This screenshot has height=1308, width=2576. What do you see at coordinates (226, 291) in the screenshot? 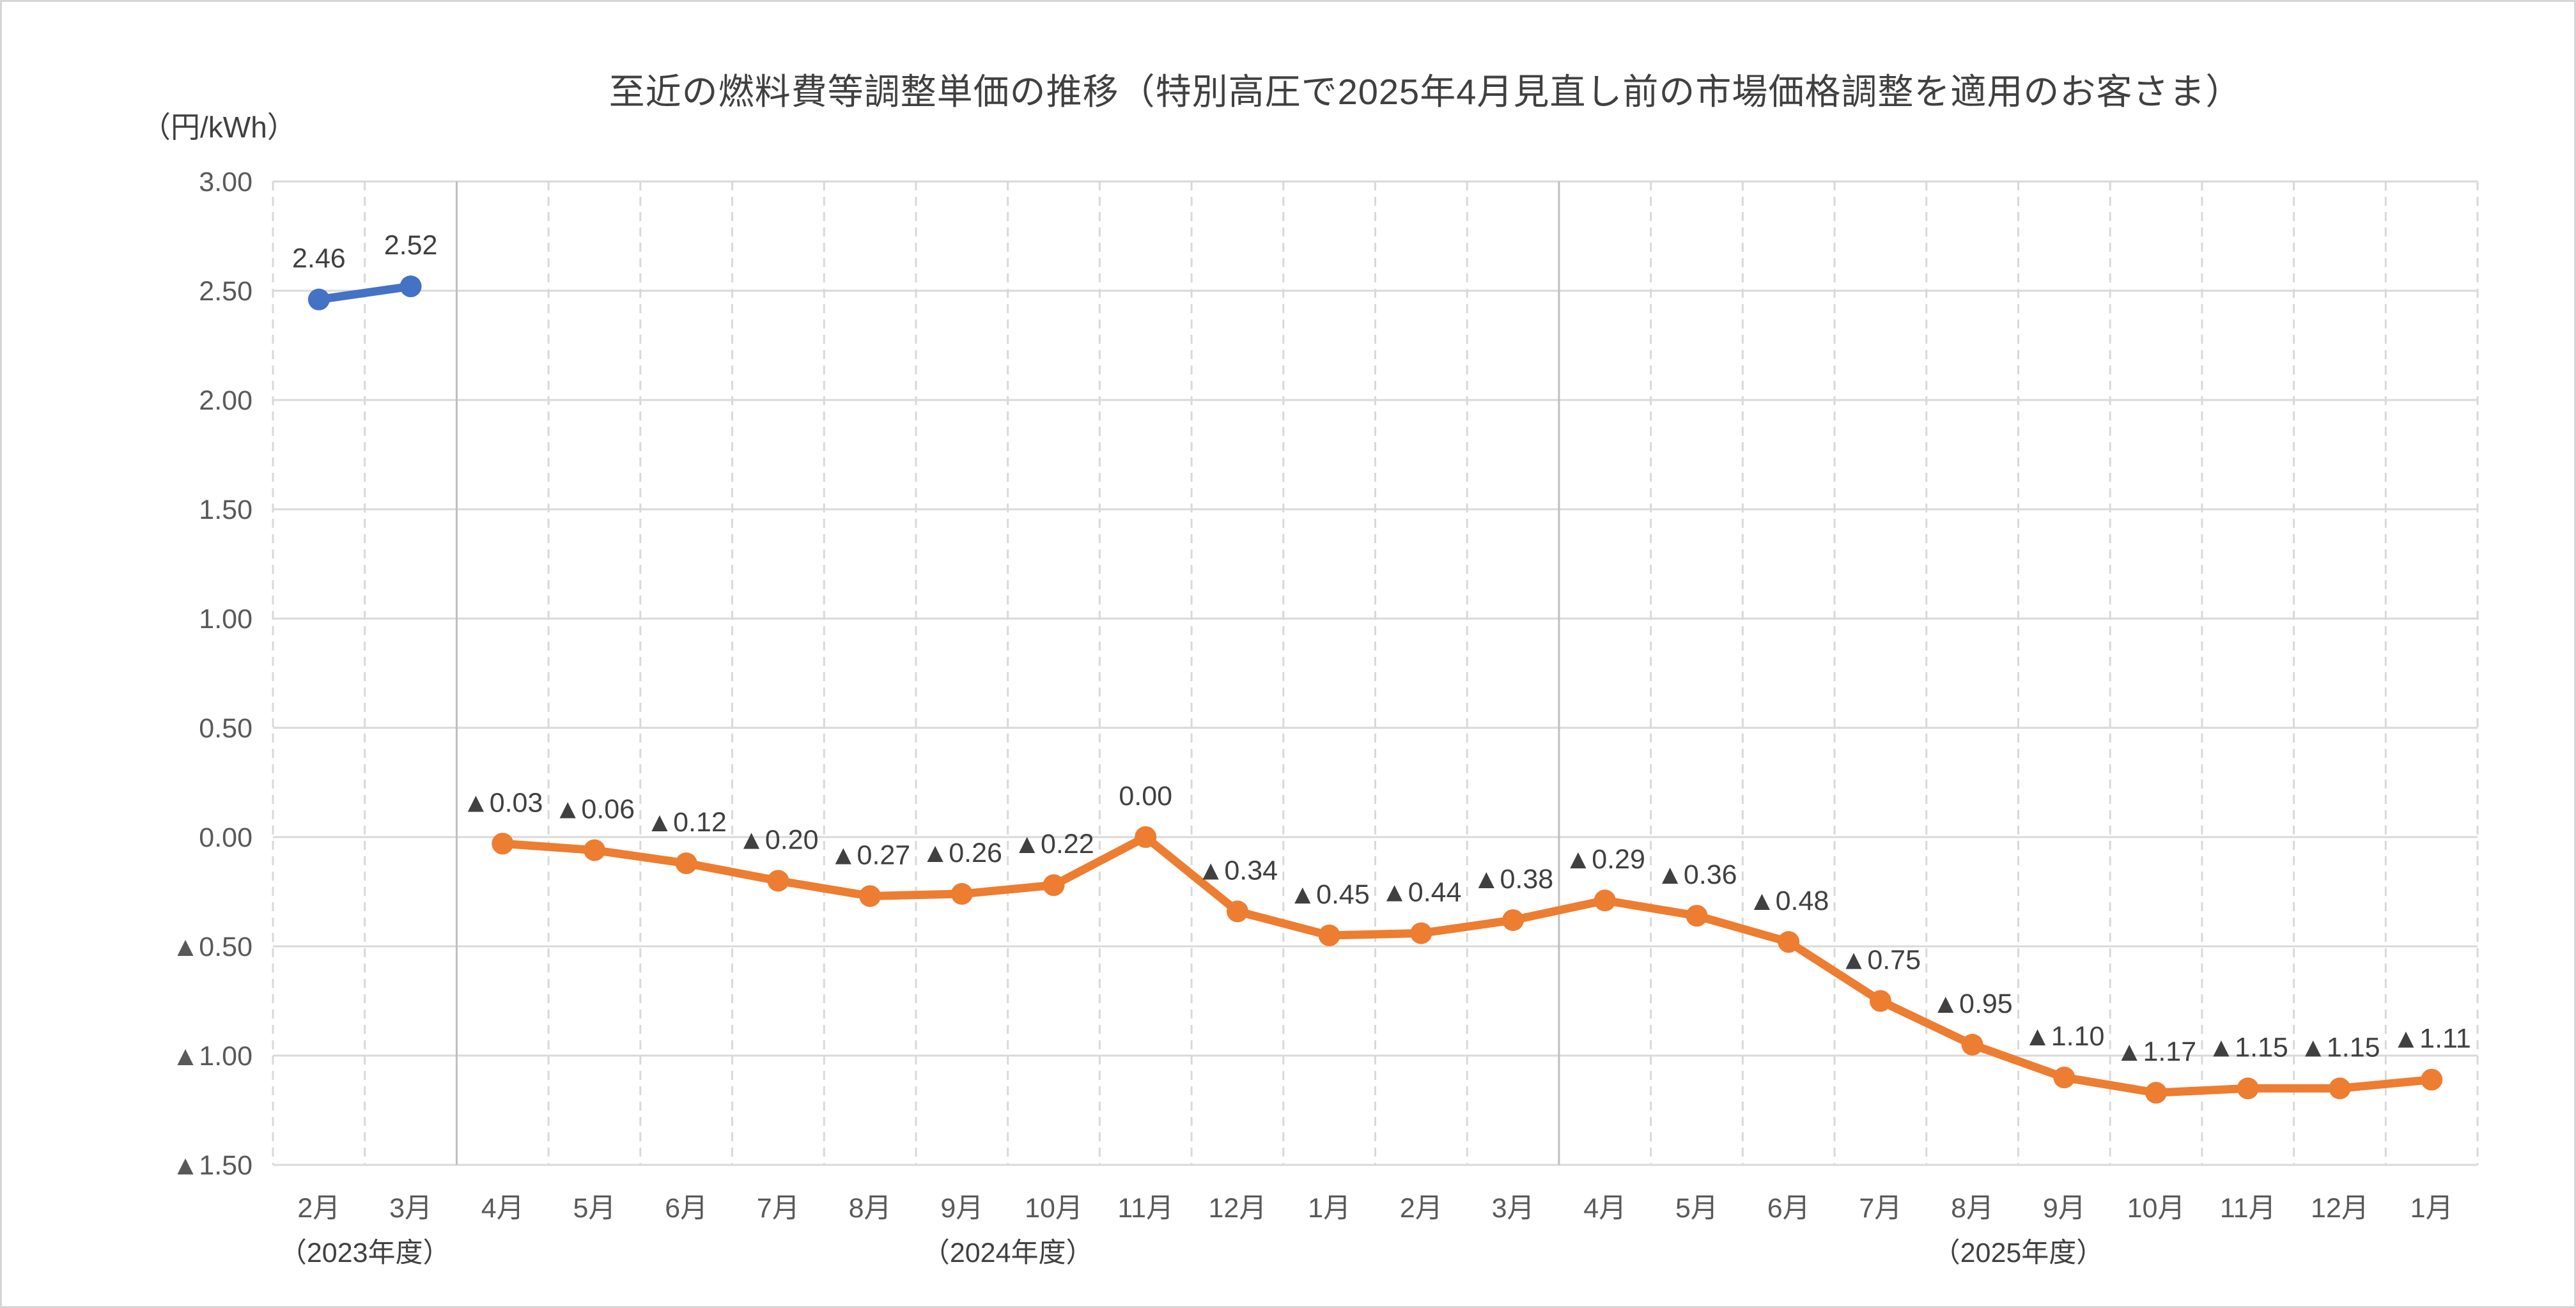
I see `y-tick-label: 2.50` at bounding box center [226, 291].